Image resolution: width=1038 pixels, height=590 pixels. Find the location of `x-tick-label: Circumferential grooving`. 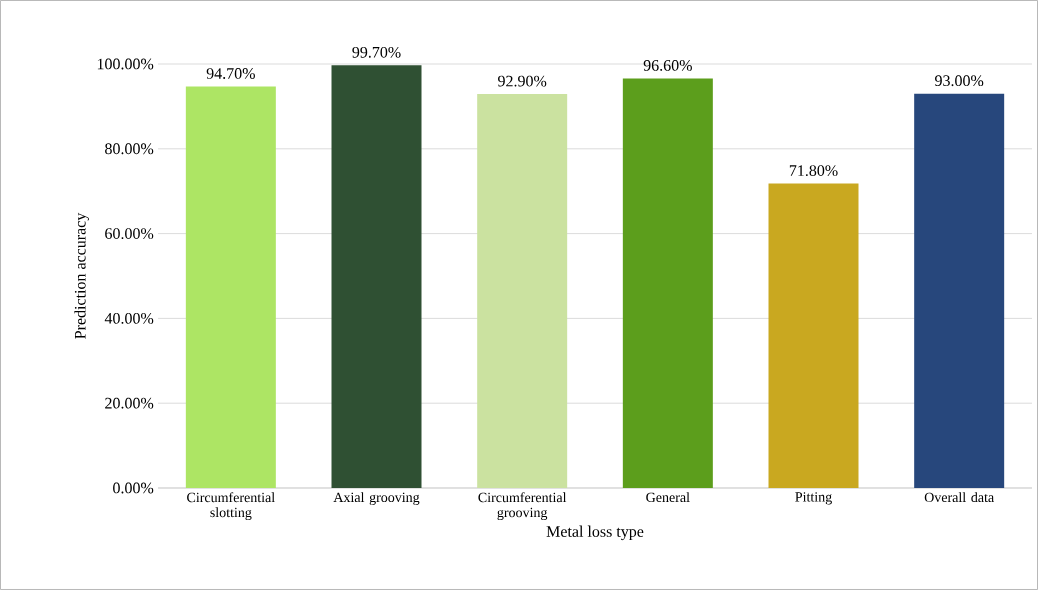

x-tick-label: Circumferential grooving is located at coordinates (522, 506).